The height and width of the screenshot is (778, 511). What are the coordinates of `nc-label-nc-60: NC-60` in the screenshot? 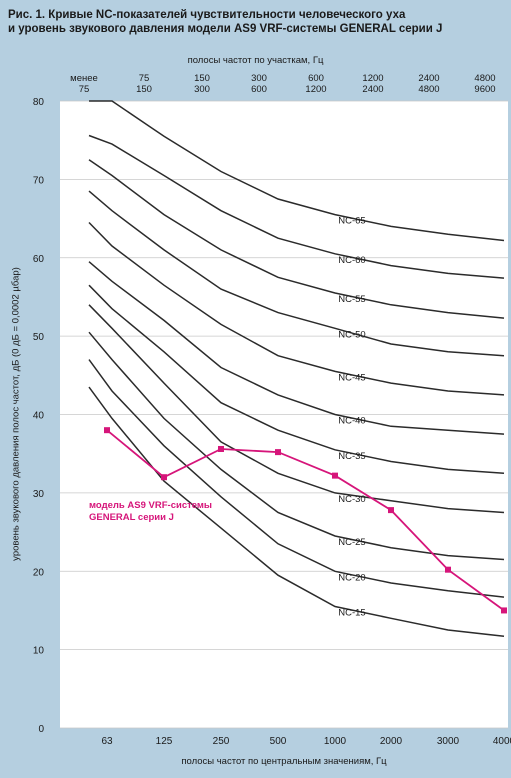 It's located at (351, 260).